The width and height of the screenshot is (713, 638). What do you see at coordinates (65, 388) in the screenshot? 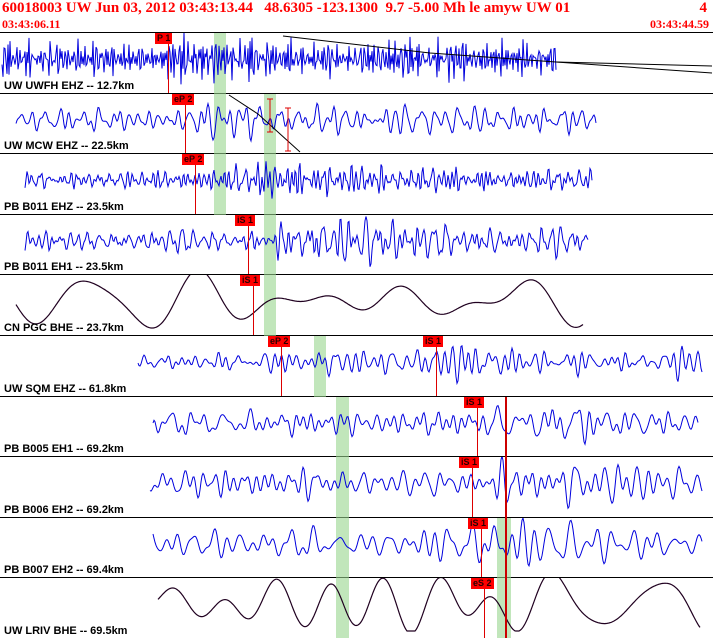
I see `trace-label: UW SQM EHZ -- 61.8km` at bounding box center [65, 388].